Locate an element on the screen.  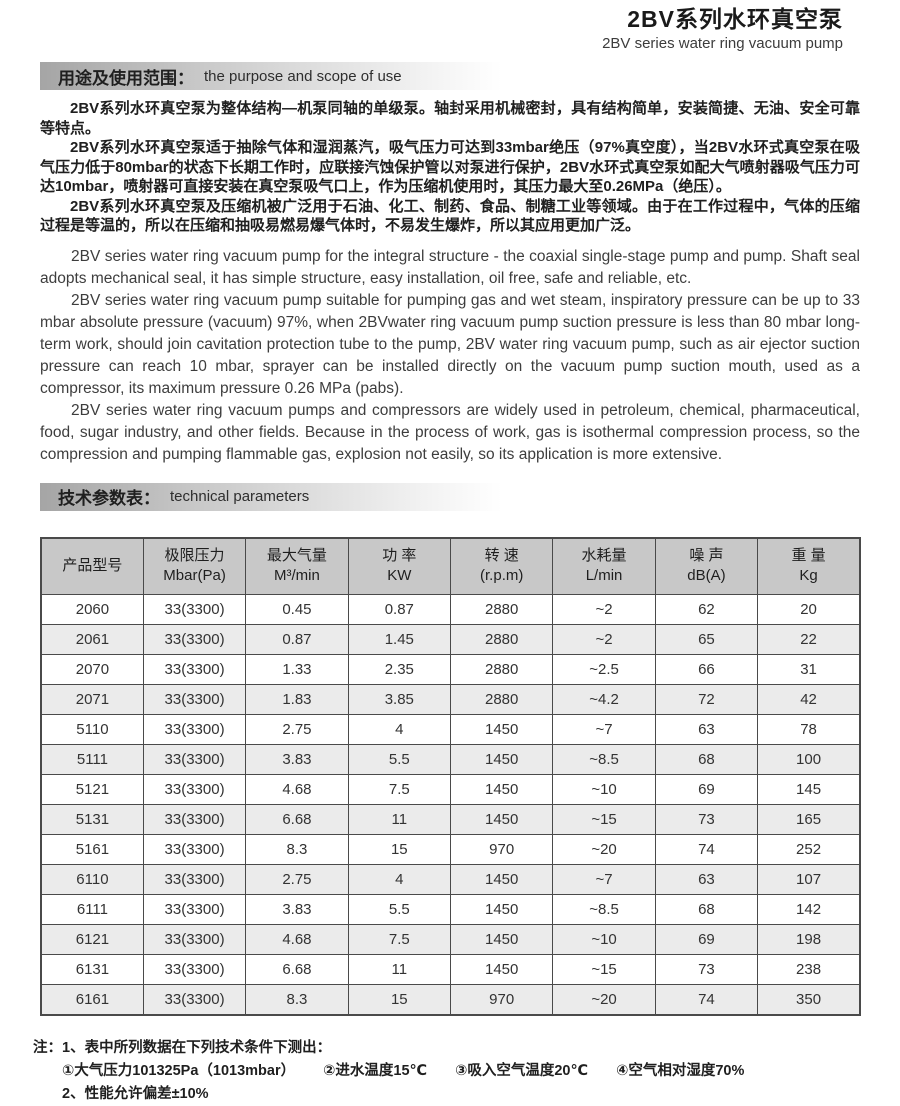
table-cell: 198 is located at coordinates (809, 939).